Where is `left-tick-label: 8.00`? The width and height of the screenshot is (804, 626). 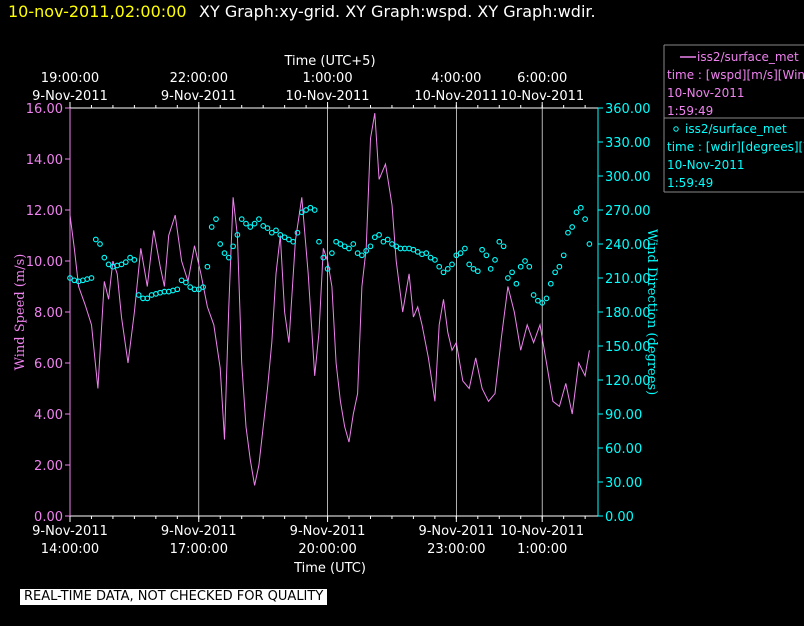
left-tick-label: 8.00 is located at coordinates (48, 313).